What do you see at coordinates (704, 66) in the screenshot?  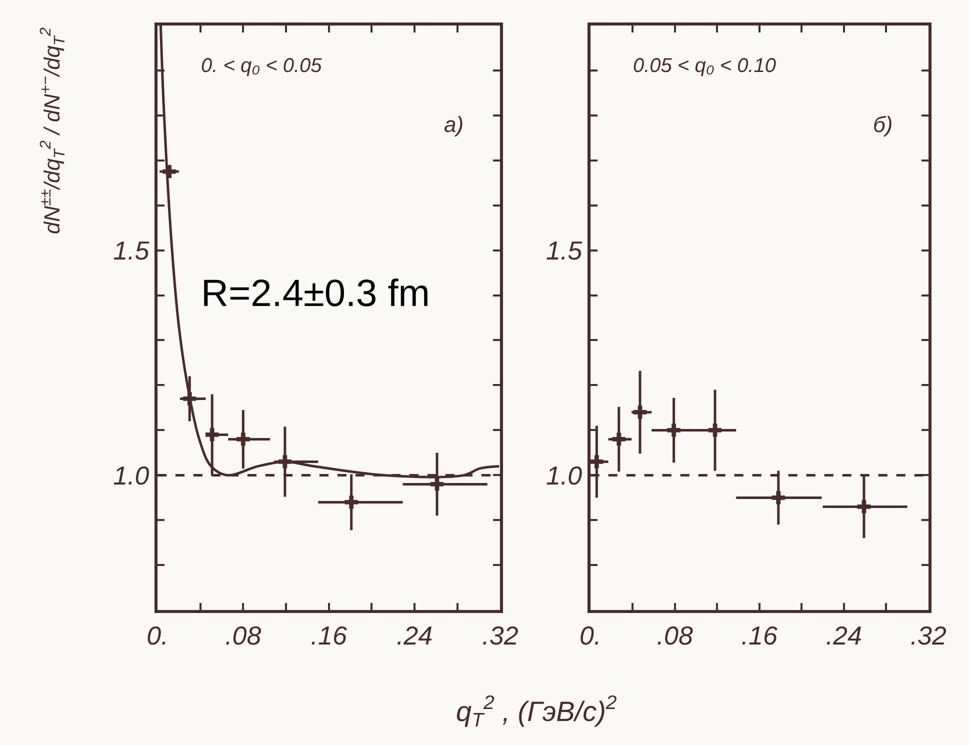 I see `annotation: 0.05 < q₀ < 0.10` at bounding box center [704, 66].